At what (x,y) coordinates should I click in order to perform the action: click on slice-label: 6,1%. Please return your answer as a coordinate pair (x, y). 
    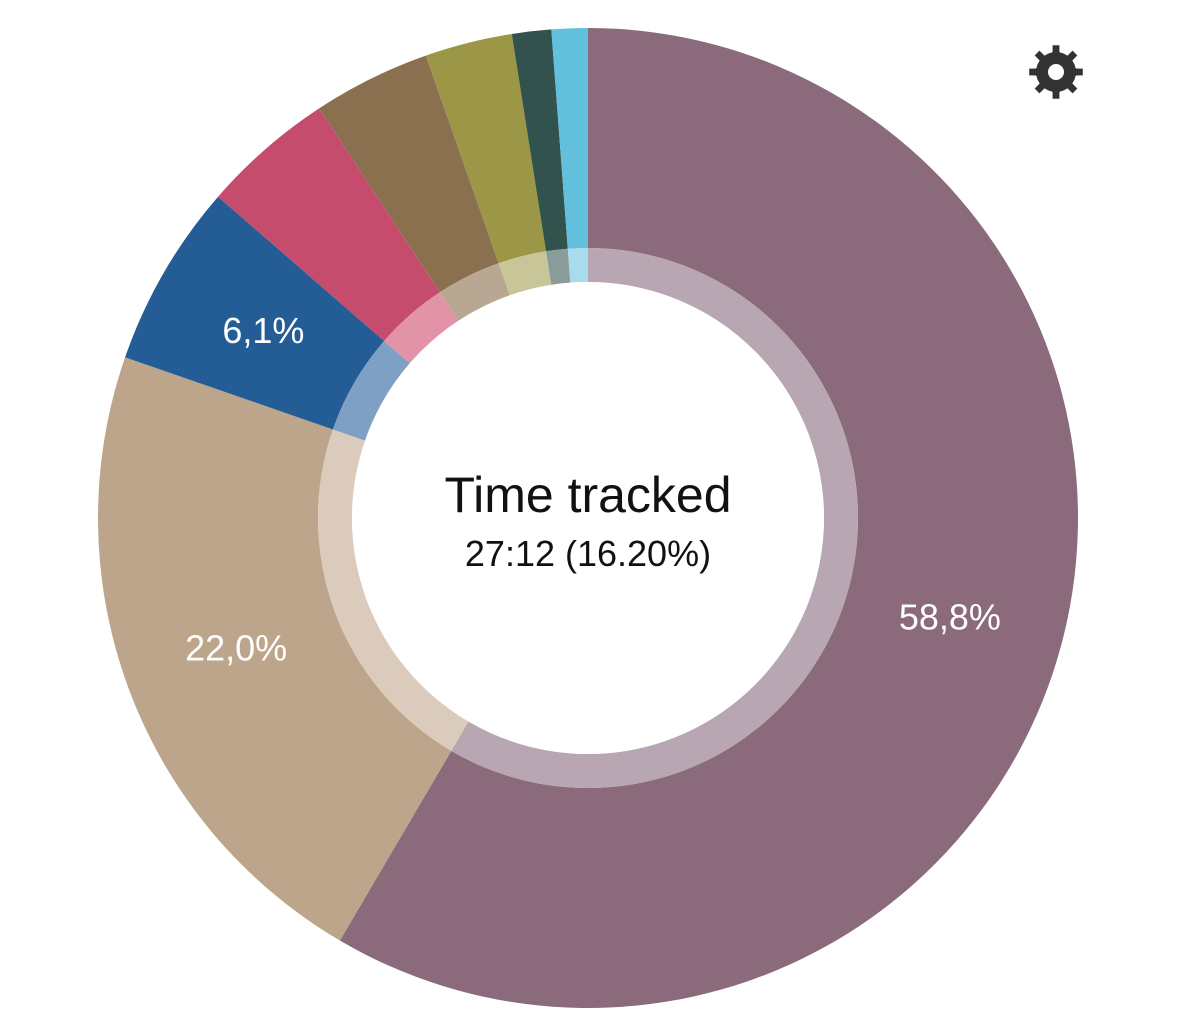
    Looking at the image, I should click on (263, 330).